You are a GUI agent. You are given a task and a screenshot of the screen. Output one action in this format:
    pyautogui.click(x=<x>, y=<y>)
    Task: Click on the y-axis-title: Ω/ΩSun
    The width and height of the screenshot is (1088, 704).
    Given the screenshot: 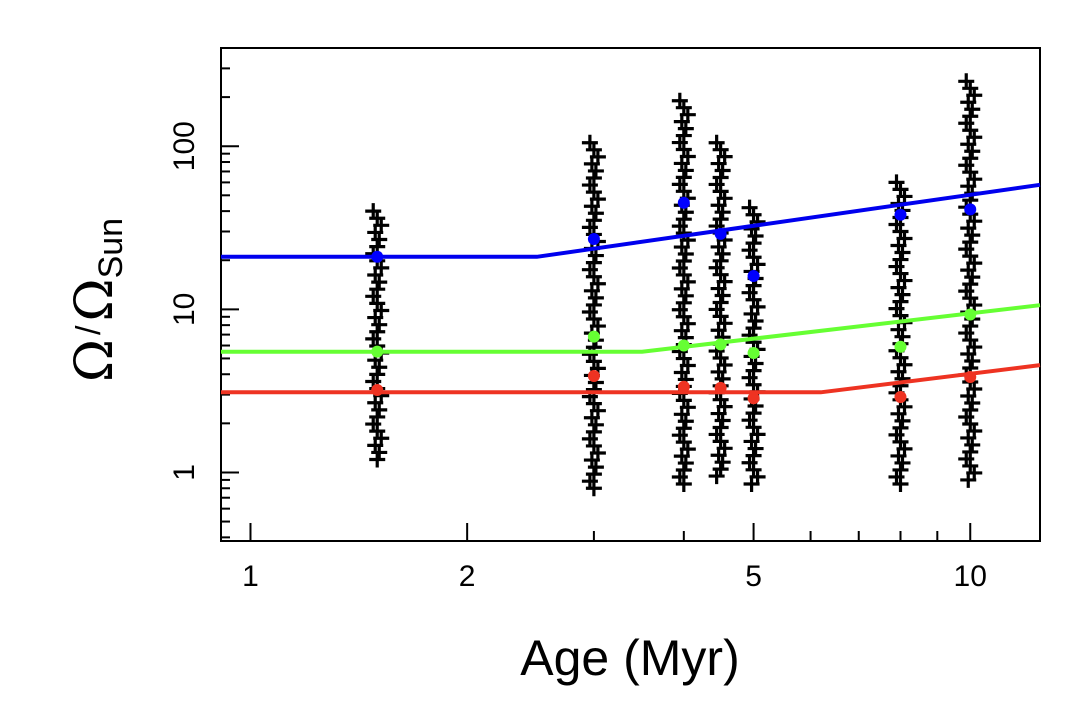 What is the action you would take?
    pyautogui.click(x=97, y=300)
    